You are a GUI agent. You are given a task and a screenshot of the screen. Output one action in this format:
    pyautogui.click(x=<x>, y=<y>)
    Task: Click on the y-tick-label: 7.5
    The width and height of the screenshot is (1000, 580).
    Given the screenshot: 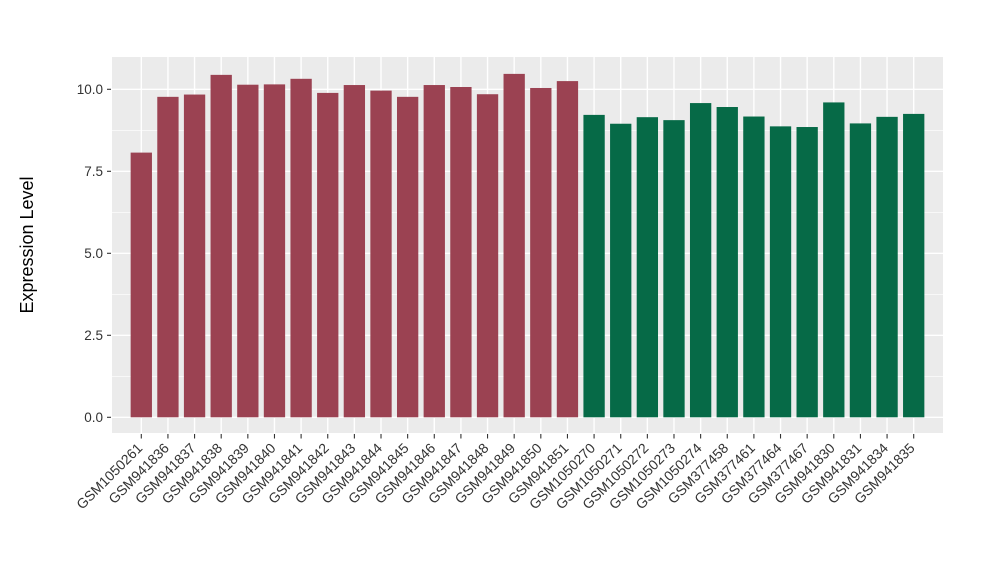 What is the action you would take?
    pyautogui.click(x=93, y=171)
    